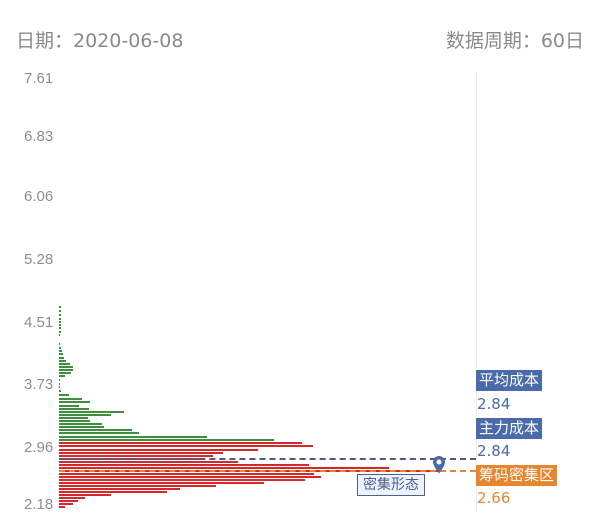 This screenshot has width=600, height=523. What do you see at coordinates (509, 380) in the screenshot?
I see `avg-cost-tag: 平均成本` at bounding box center [509, 380].